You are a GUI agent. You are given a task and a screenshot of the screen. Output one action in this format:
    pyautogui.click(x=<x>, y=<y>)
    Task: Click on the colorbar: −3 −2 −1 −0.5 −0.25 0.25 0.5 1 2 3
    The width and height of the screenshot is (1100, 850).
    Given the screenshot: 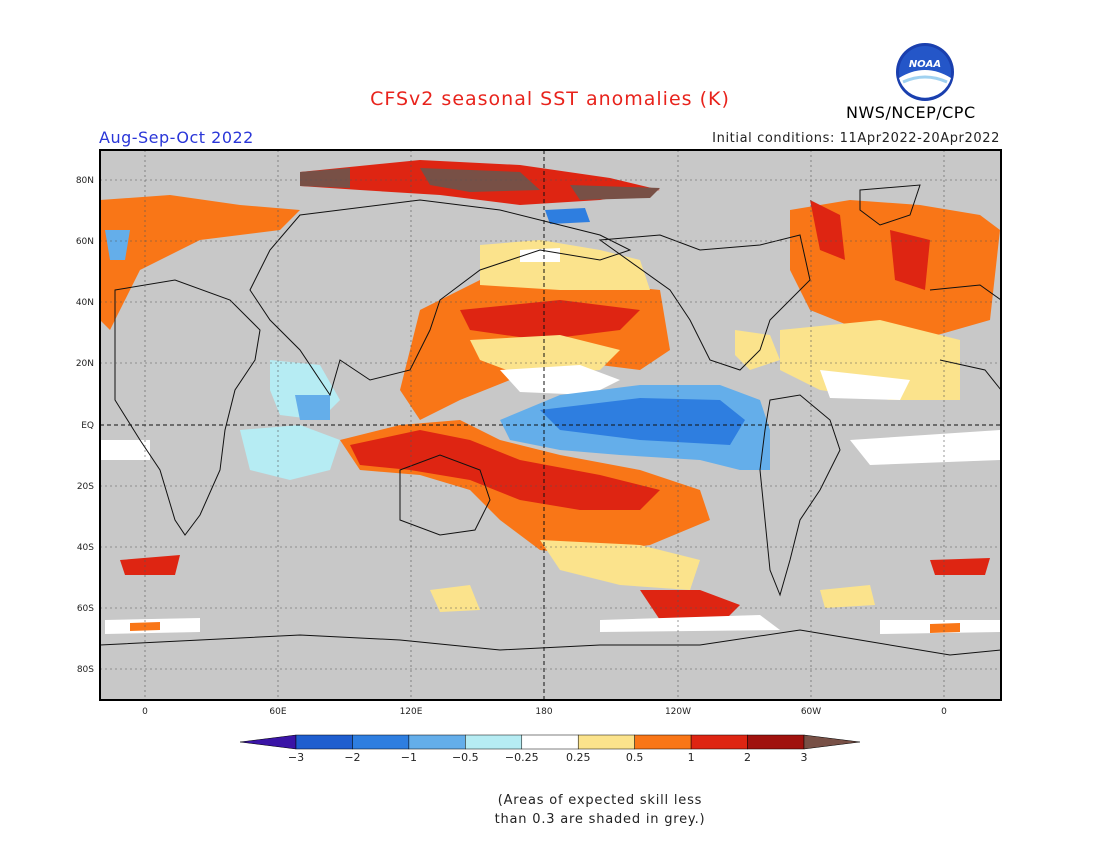 What is the action you would take?
    pyautogui.click(x=550, y=749)
    